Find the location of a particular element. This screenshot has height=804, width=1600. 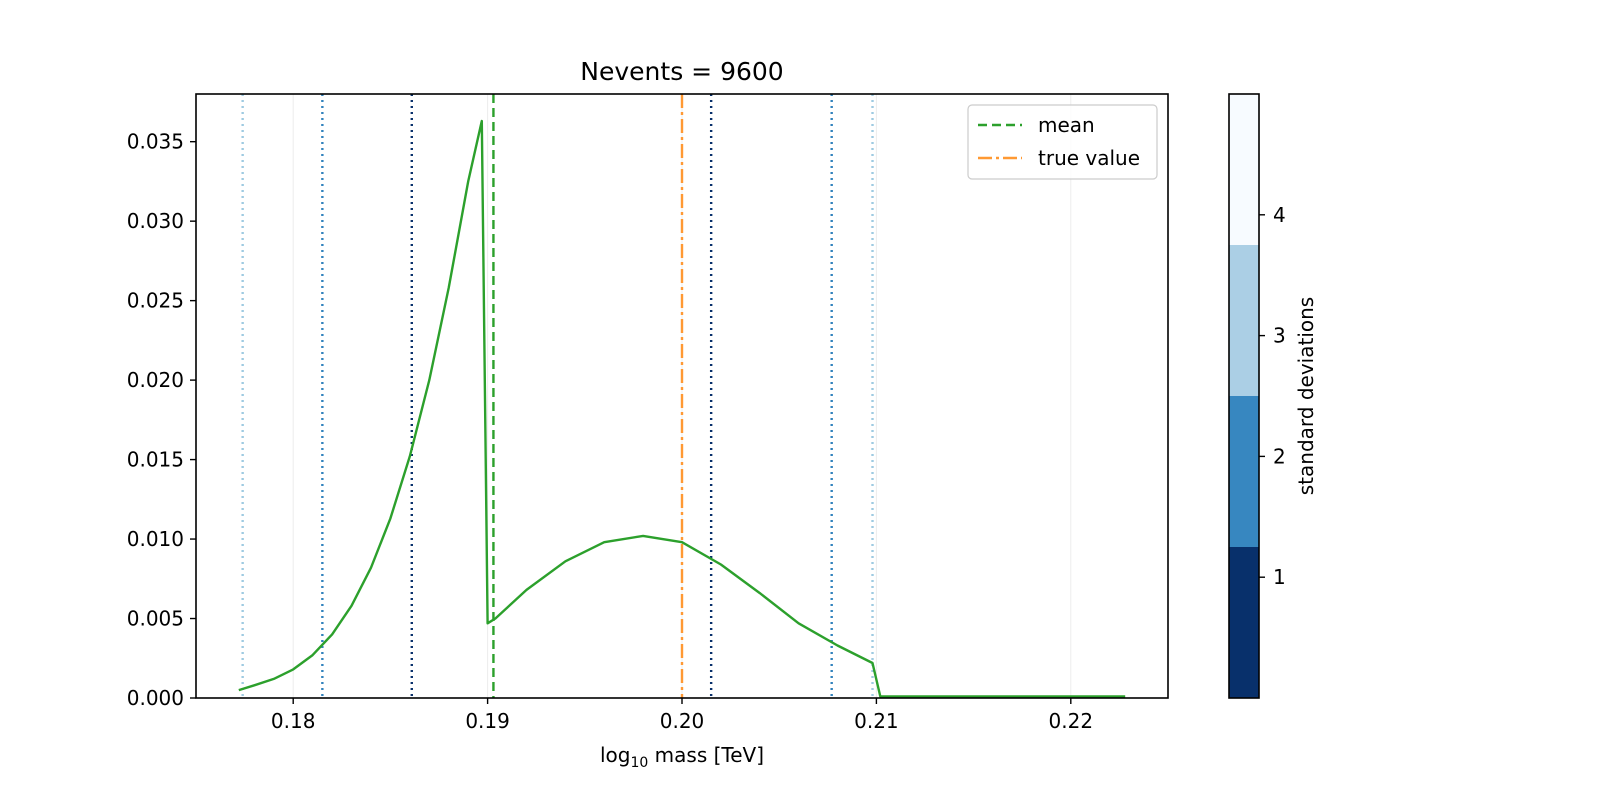

x-tick-label: 0.18 is located at coordinates (293, 721).